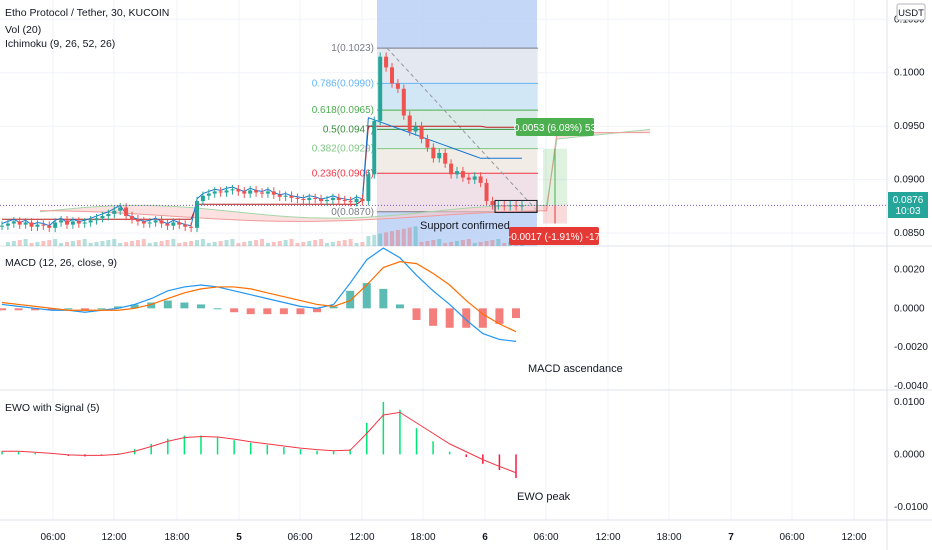 The width and height of the screenshot is (932, 550). What do you see at coordinates (259, 439) in the screenshot?
I see `ewo-panel` at bounding box center [259, 439].